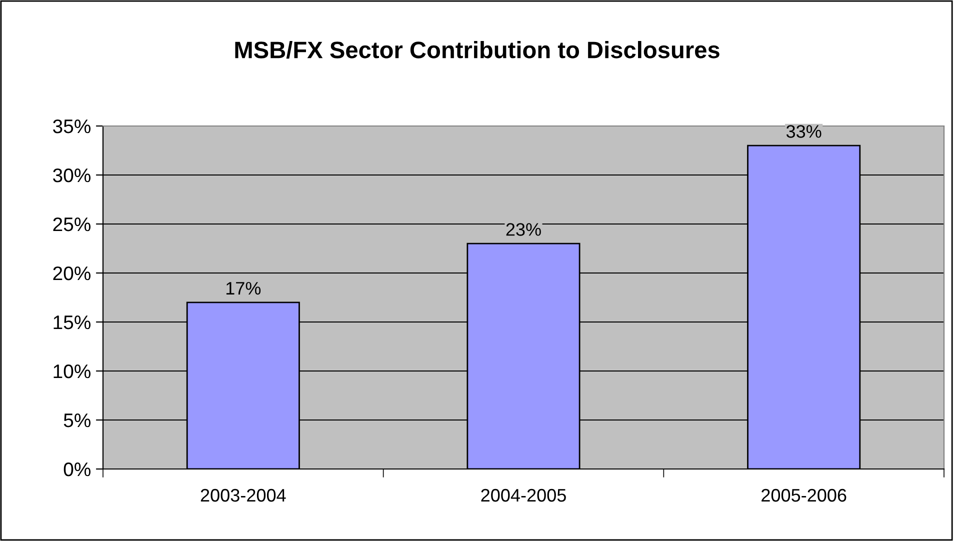 This screenshot has width=954, height=541. I want to click on x-tick-label: 2005-2006, so click(804, 495).